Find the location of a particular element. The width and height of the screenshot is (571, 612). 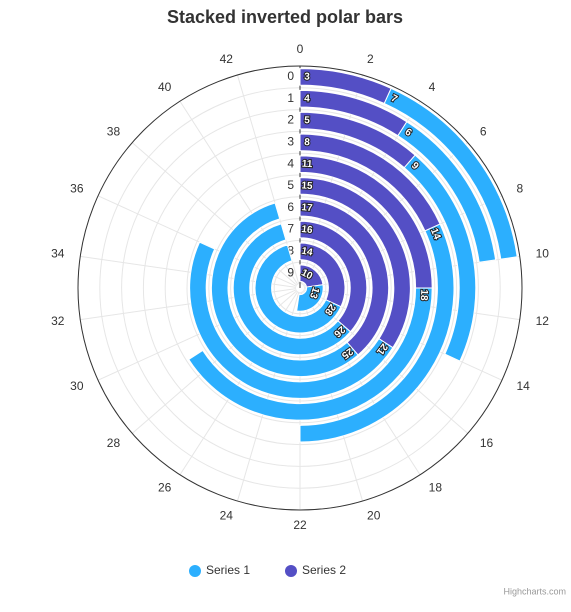

angular-tick-label: 34 is located at coordinates (58, 253).